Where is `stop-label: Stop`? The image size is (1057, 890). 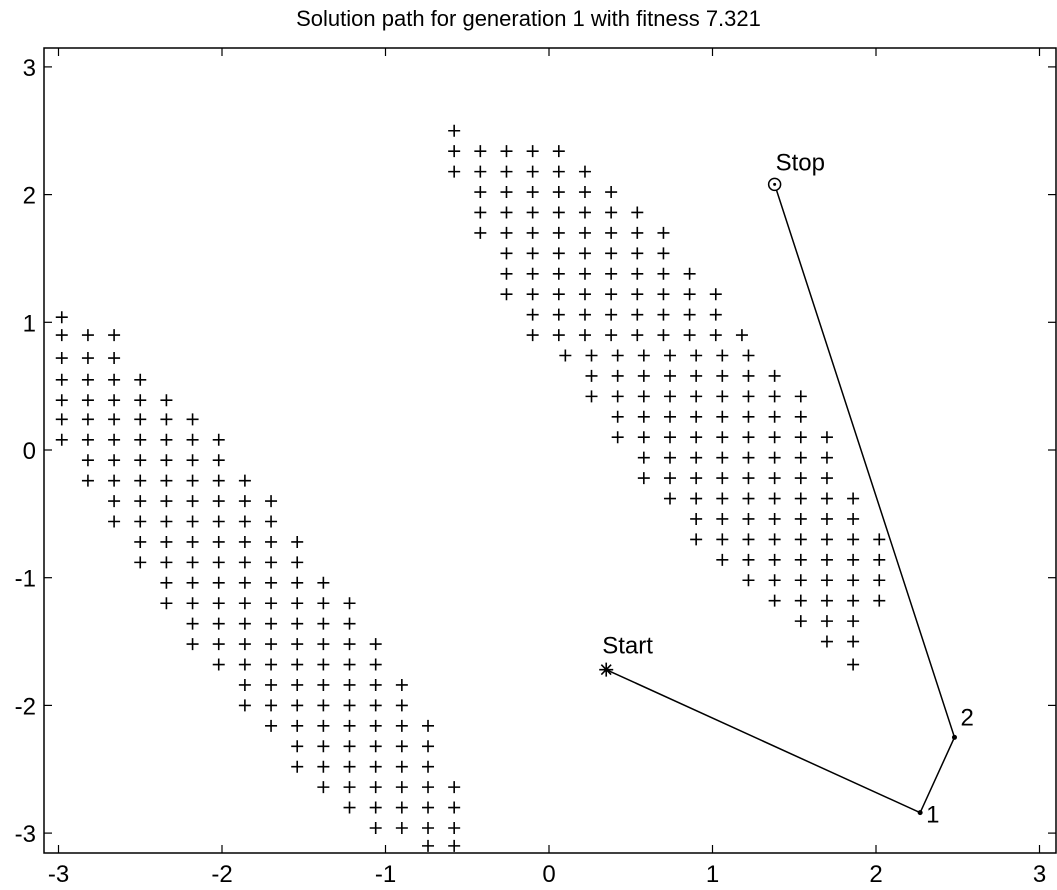
stop-label: Stop is located at coordinates (800, 162).